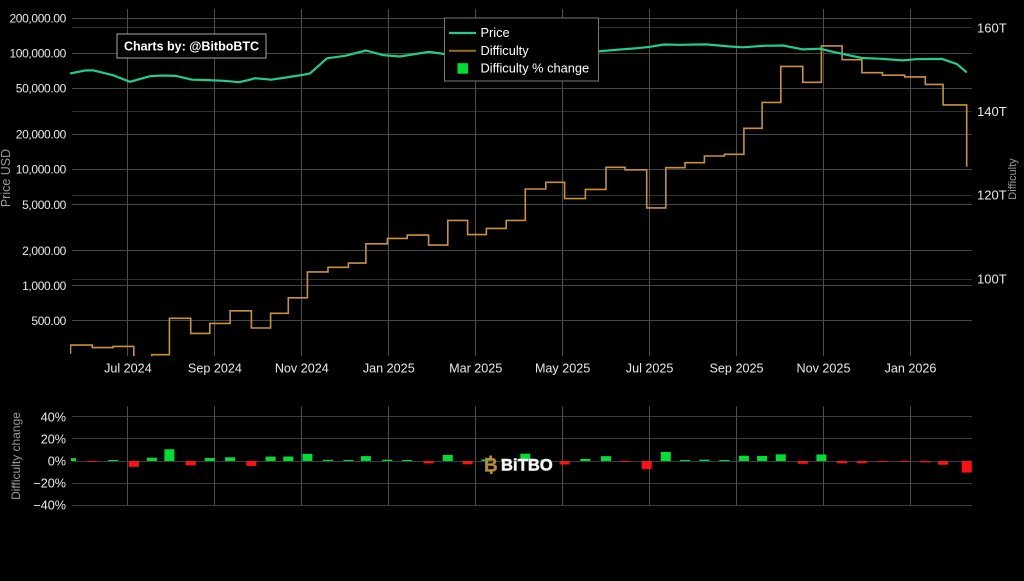  What do you see at coordinates (53, 439) in the screenshot?
I see `svg-text: 20%` at bounding box center [53, 439].